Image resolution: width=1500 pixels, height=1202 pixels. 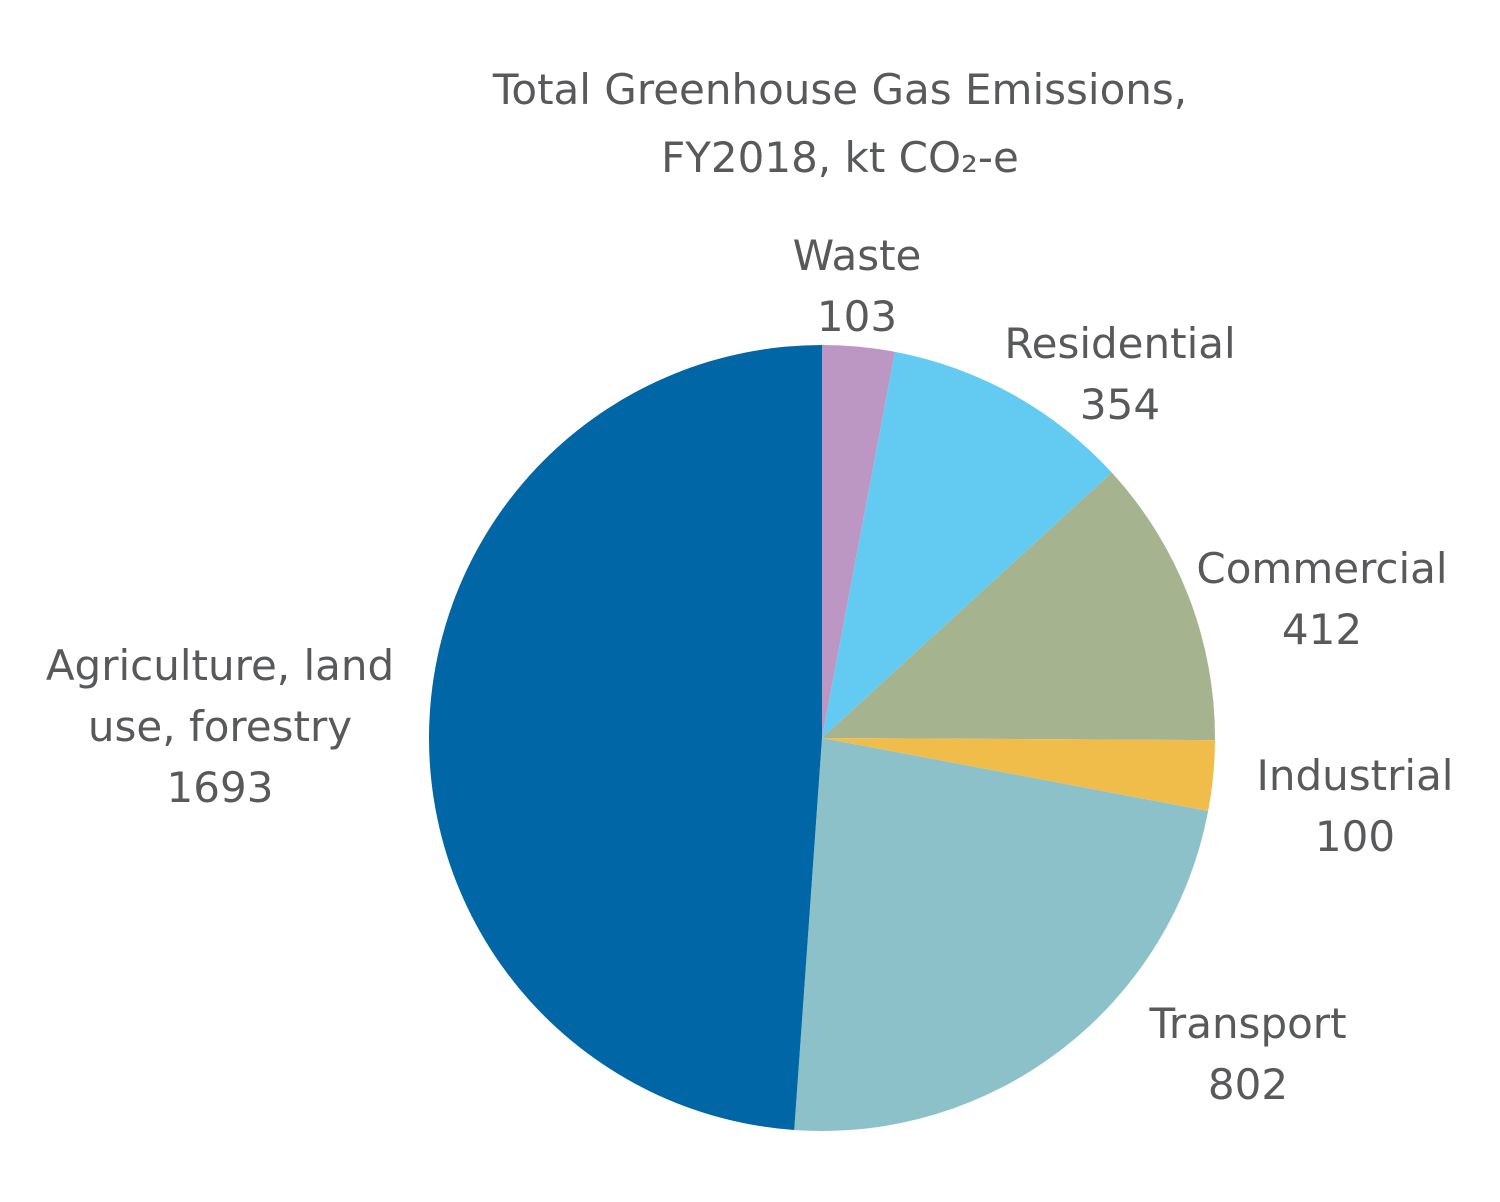 What do you see at coordinates (857, 255) in the screenshot?
I see `category-label: Waste` at bounding box center [857, 255].